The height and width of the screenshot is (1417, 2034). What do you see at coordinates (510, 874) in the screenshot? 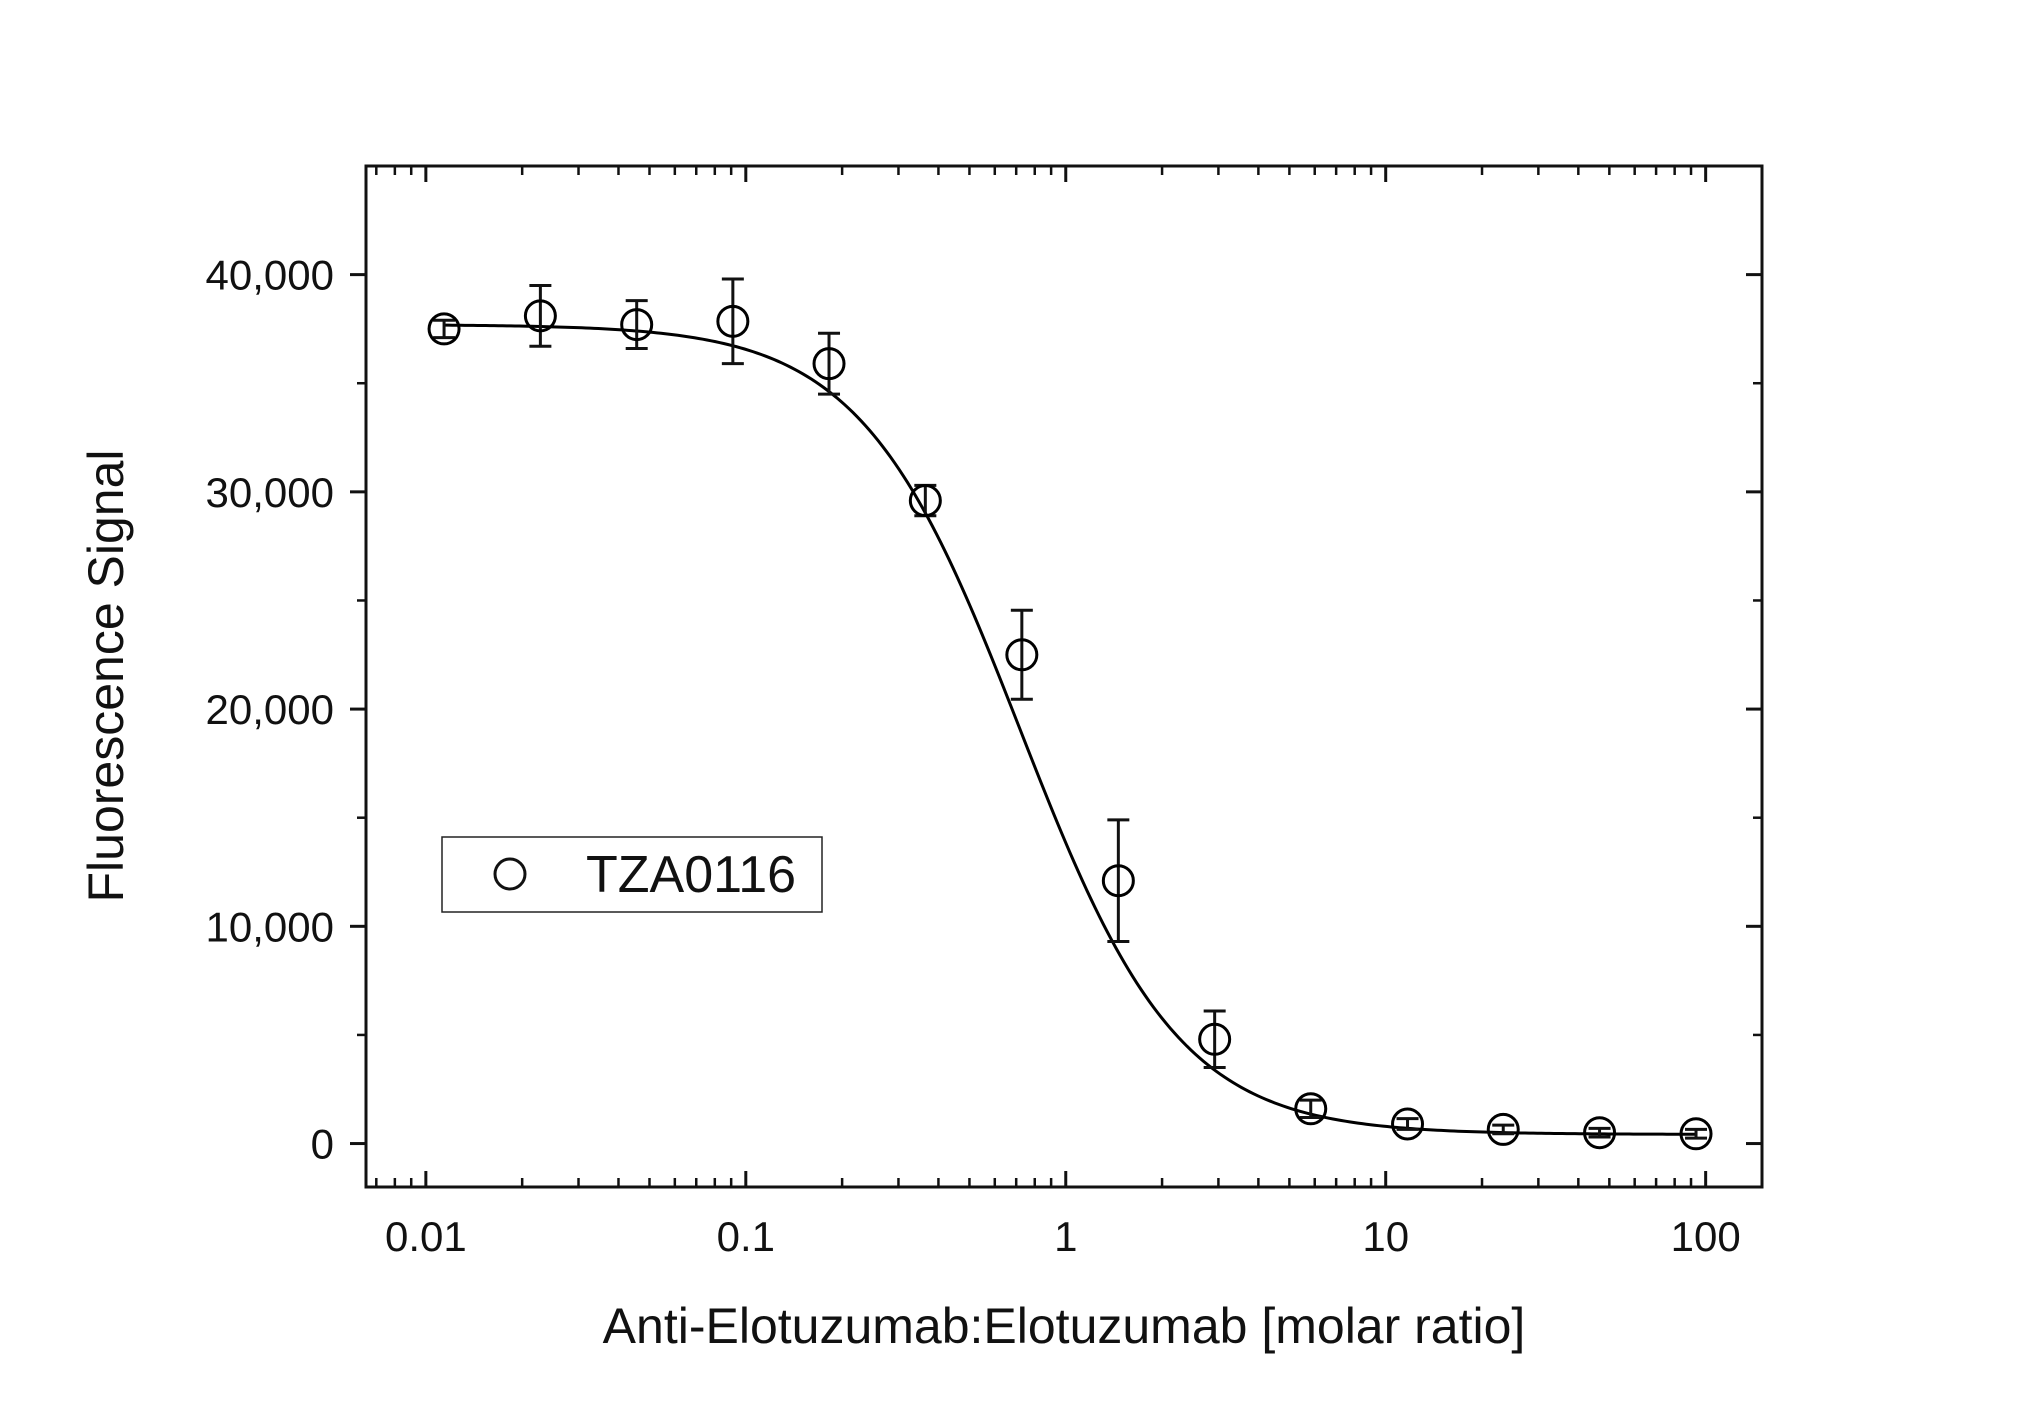
I see `legend-marker-icon` at bounding box center [510, 874].